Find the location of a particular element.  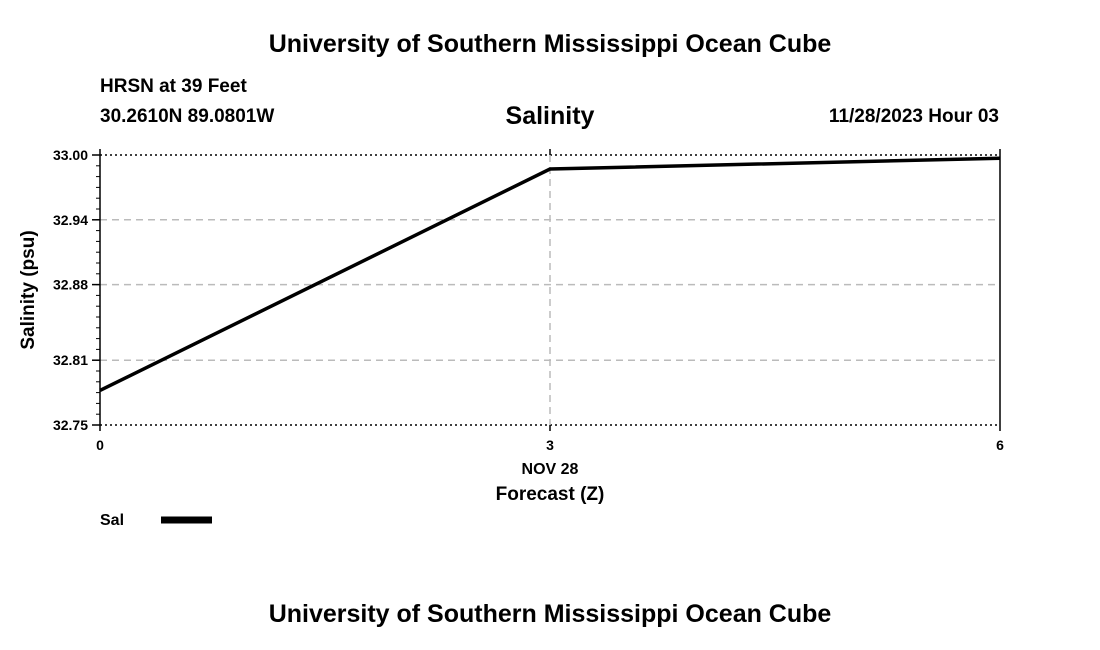

station-coordinates: 30.2610N 89.0801W is located at coordinates (187, 116).